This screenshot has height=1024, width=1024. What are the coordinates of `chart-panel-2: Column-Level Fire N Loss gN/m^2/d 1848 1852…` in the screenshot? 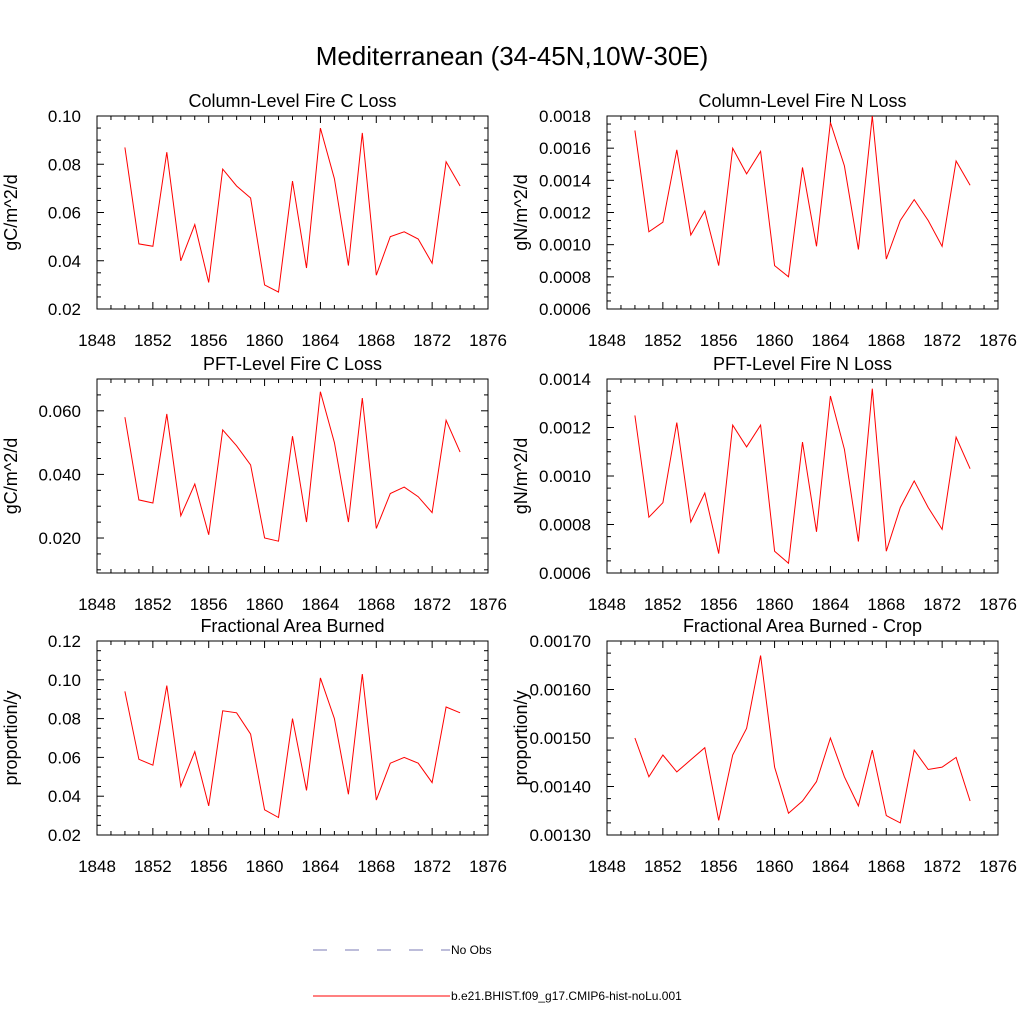 It's located at (764, 220).